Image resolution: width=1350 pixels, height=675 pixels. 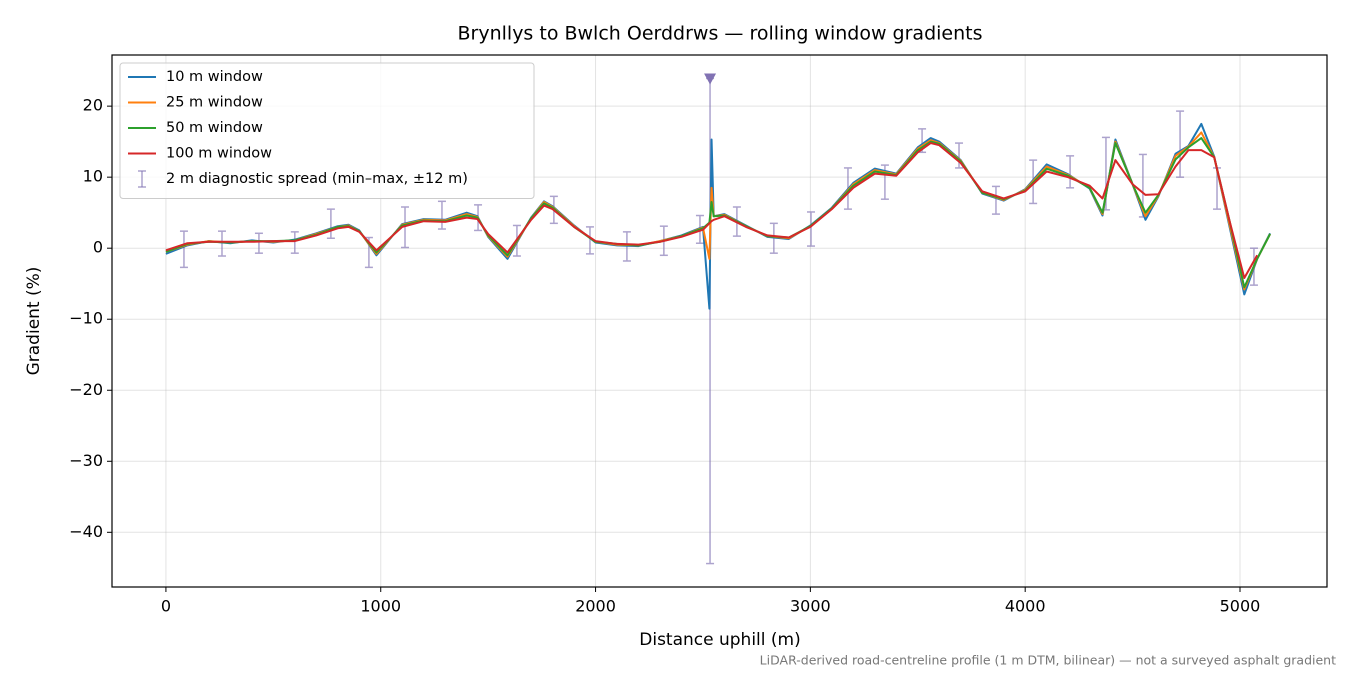 What do you see at coordinates (86, 531) in the screenshot?
I see `y-tick-label: −40` at bounding box center [86, 531].